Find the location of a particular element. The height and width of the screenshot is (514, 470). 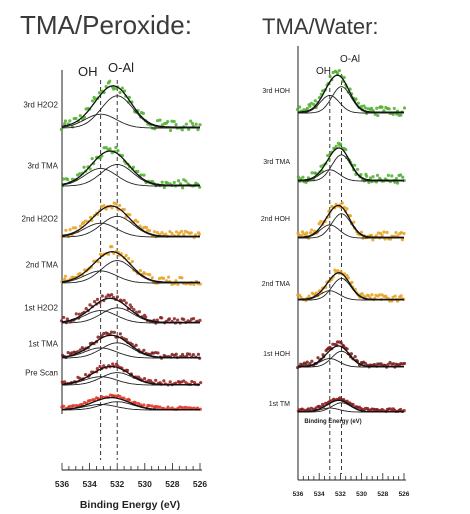

spectrum-1st-hoh: 1st HOH is located at coordinates (335, 355).